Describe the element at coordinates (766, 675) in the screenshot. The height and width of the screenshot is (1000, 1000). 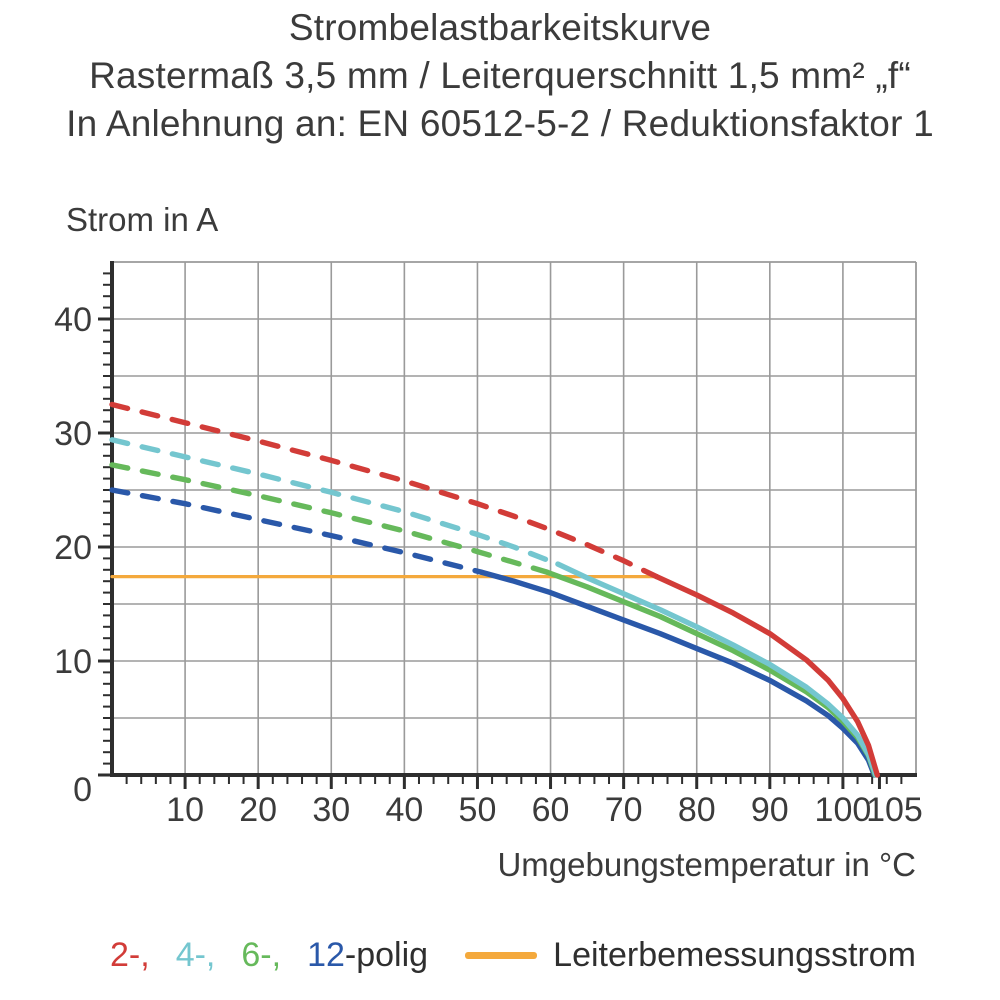
I see `series-2-polig-solid` at that location.